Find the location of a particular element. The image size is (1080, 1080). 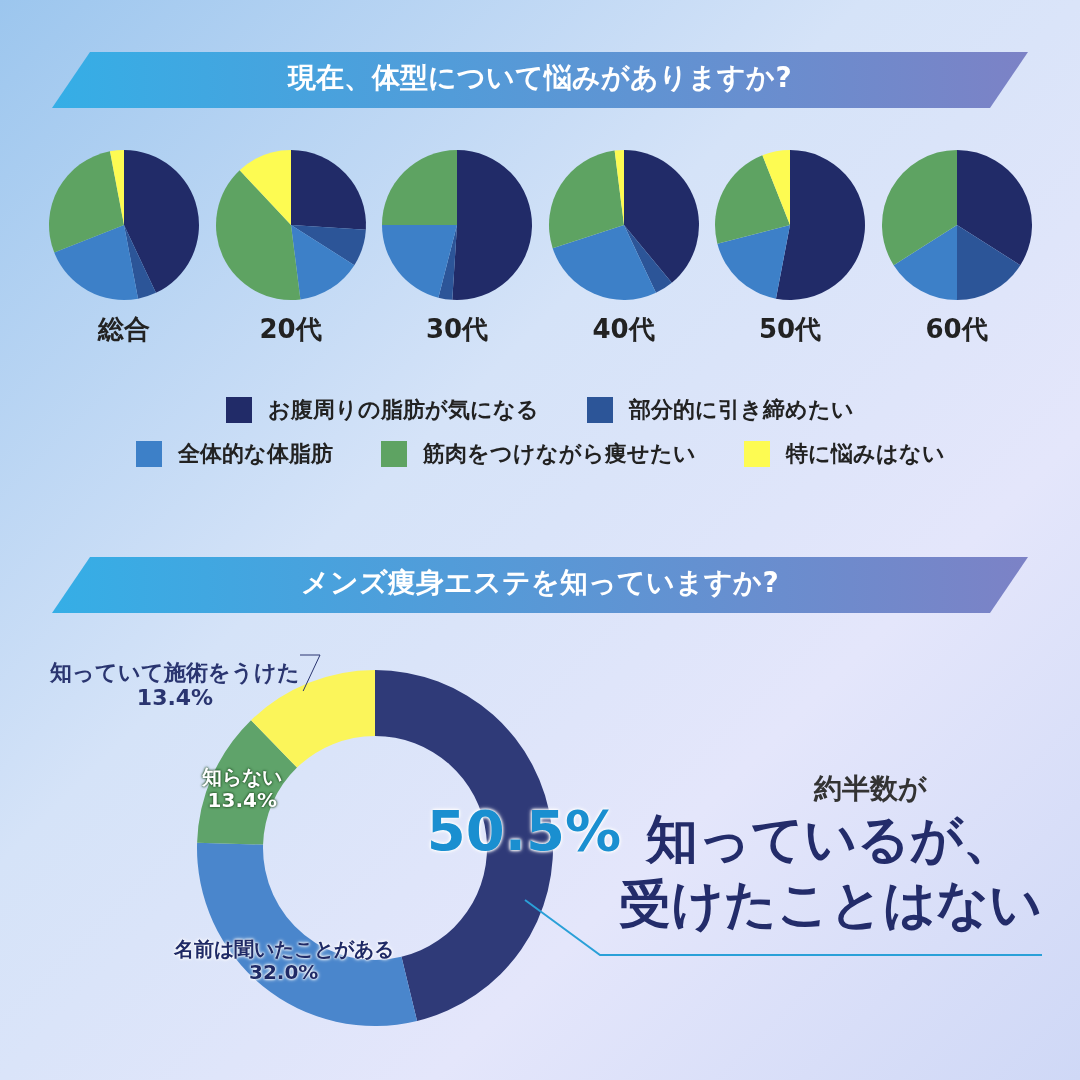

text: 総合 is located at coordinates (123, 329).